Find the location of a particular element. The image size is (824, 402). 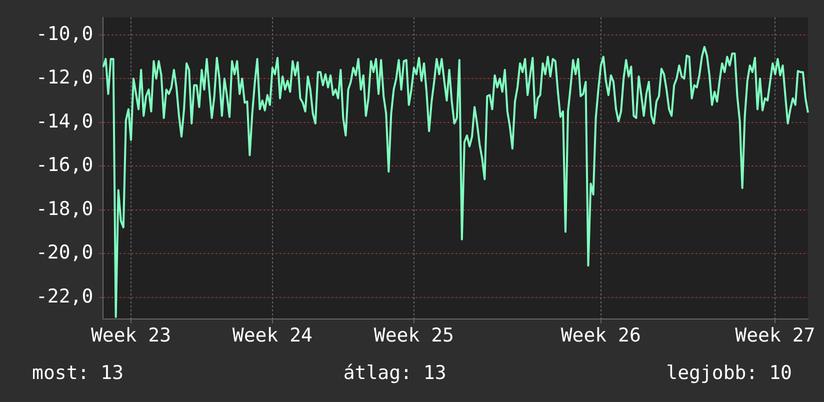

x-tick-label: Week 25 is located at coordinates (414, 335).